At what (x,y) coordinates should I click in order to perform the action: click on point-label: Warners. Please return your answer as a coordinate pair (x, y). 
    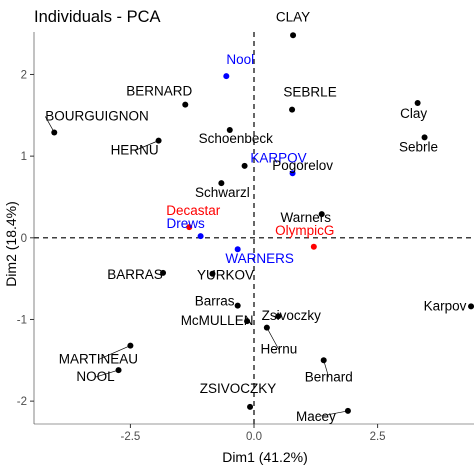
    Looking at the image, I should click on (305, 217).